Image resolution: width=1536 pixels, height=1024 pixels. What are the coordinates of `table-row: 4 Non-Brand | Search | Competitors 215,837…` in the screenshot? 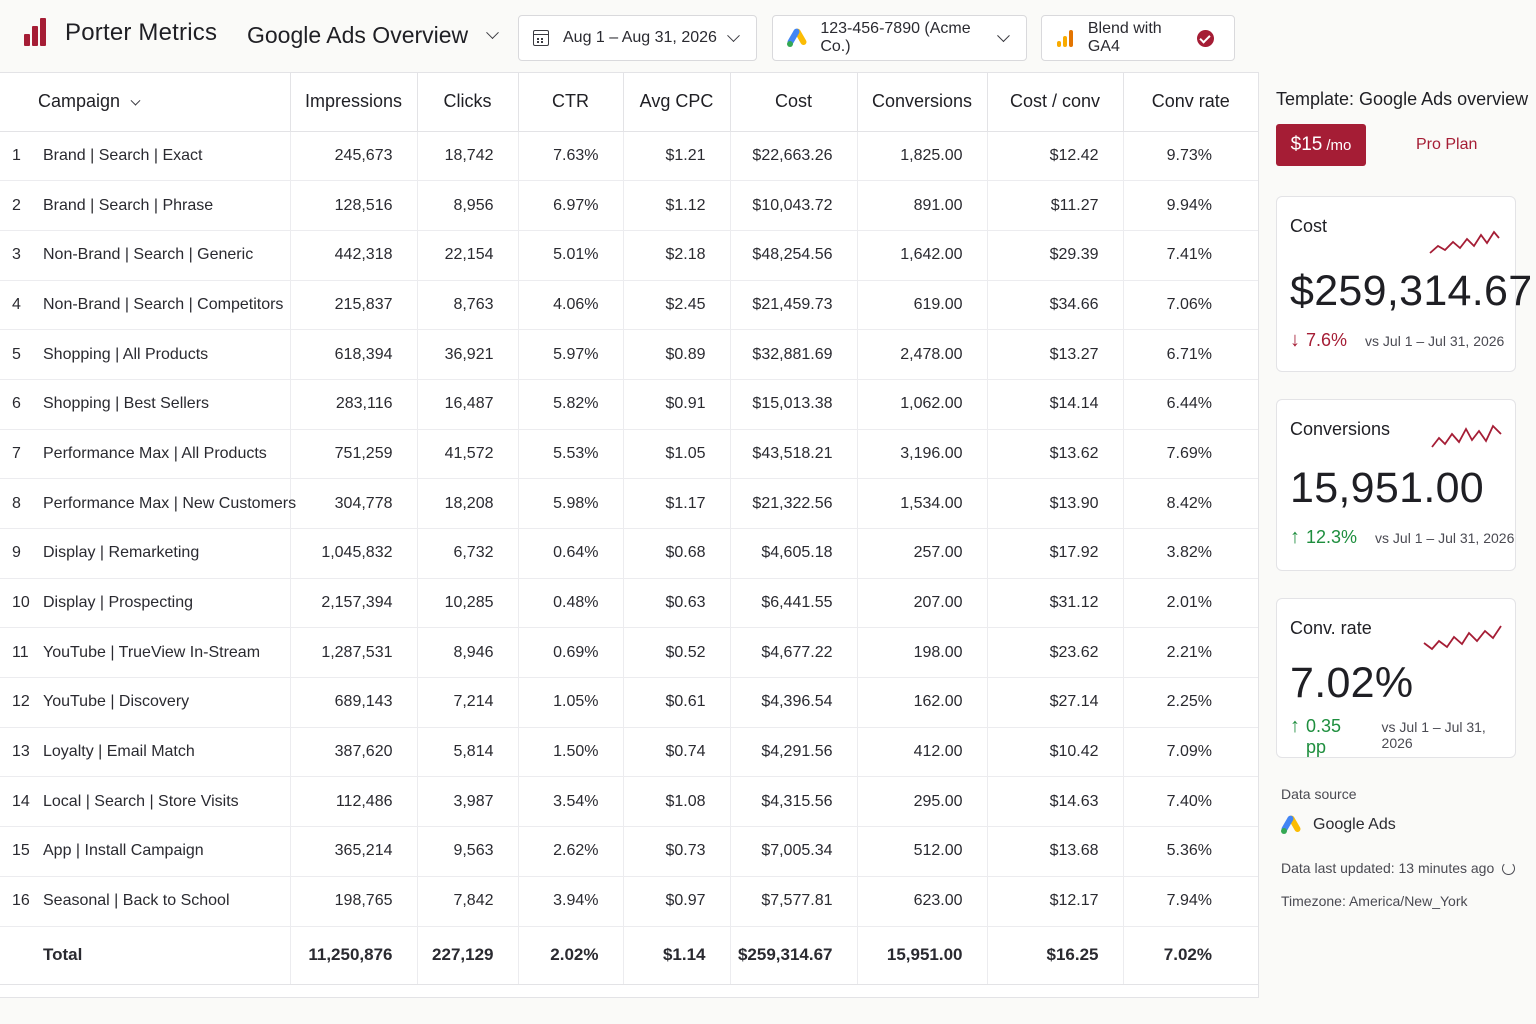 It's located at (629, 305).